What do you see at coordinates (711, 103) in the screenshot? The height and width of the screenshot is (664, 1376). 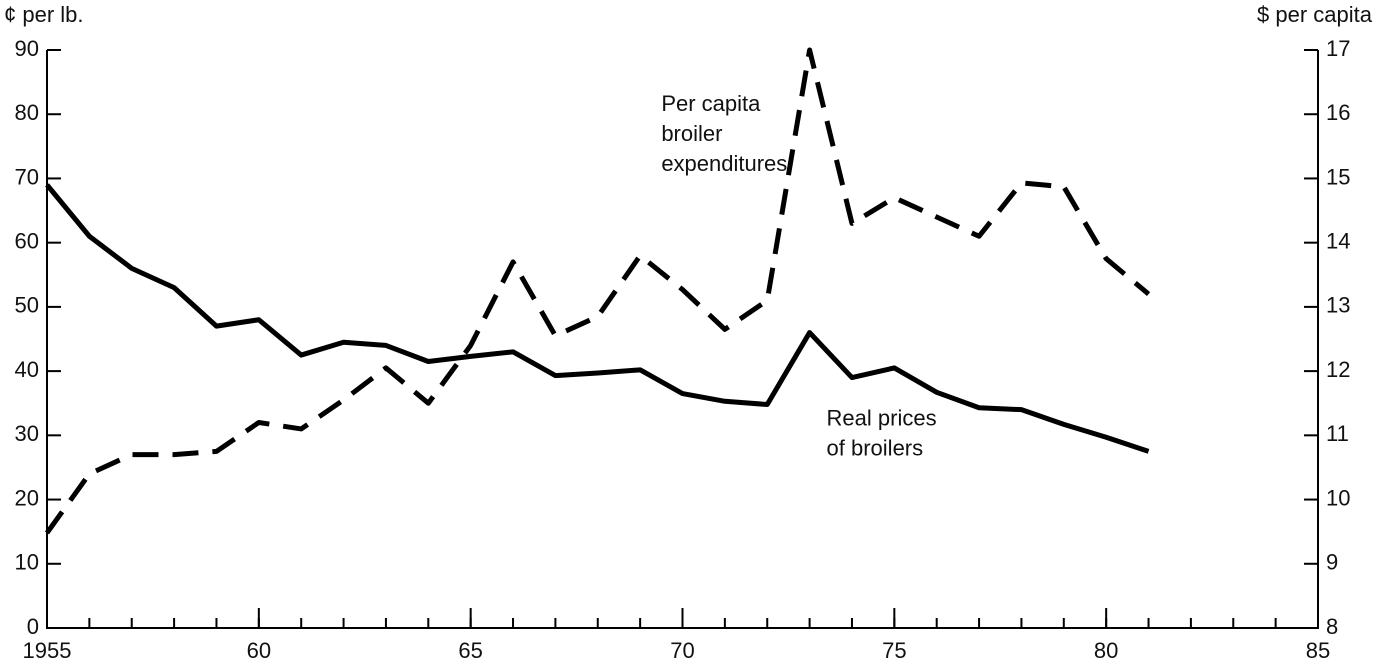 I see `annotation: Per capita` at bounding box center [711, 103].